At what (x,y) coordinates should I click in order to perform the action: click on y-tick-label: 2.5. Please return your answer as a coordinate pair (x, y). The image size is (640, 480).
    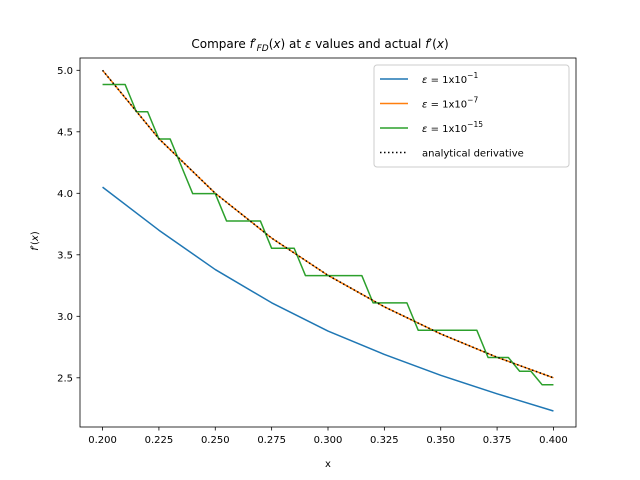
    Looking at the image, I should click on (65, 378).